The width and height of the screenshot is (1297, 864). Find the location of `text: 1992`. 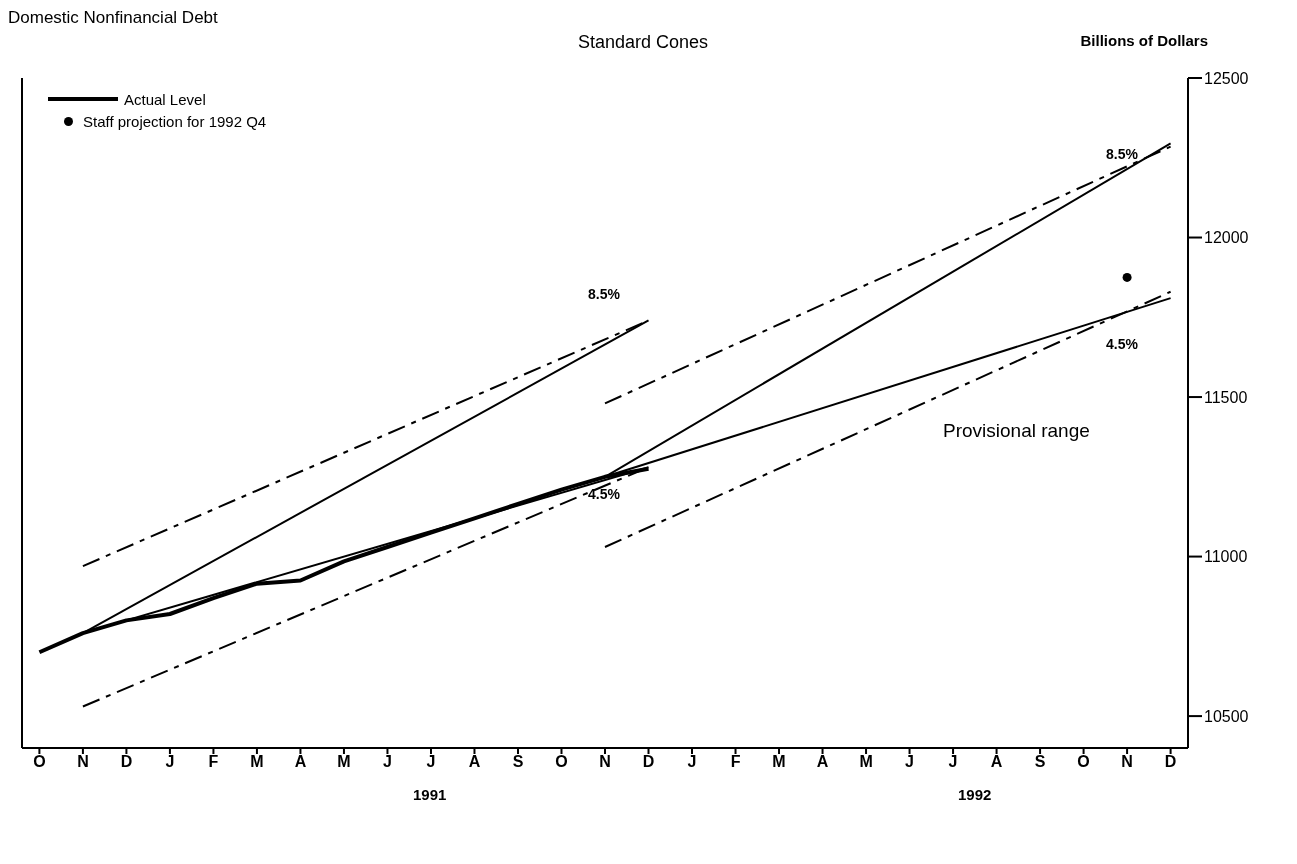

text: 1992 is located at coordinates (975, 794).